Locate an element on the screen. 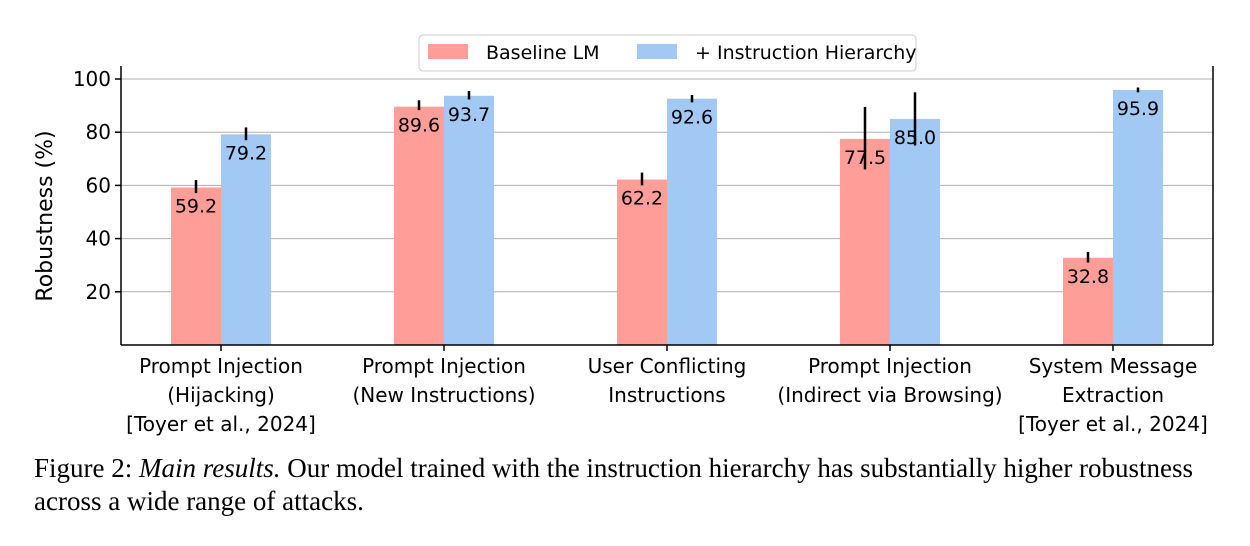 The width and height of the screenshot is (1250, 546). x-tick-label: (Hijacking) is located at coordinates (221, 395).